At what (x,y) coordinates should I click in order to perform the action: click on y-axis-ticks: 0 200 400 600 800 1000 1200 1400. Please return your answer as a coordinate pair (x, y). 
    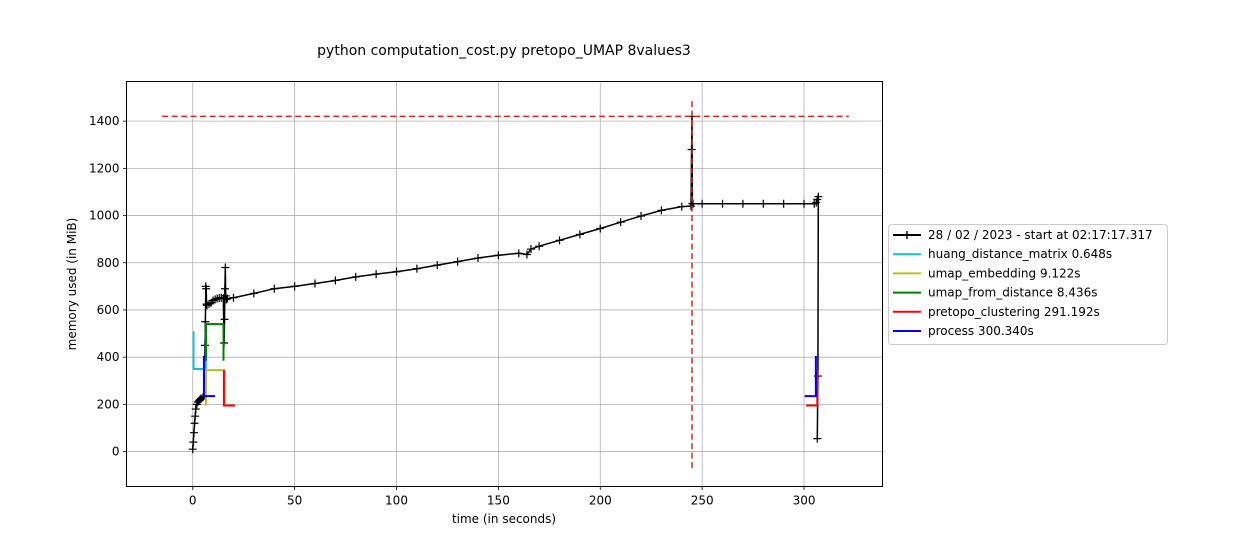
    Looking at the image, I should click on (108, 286).